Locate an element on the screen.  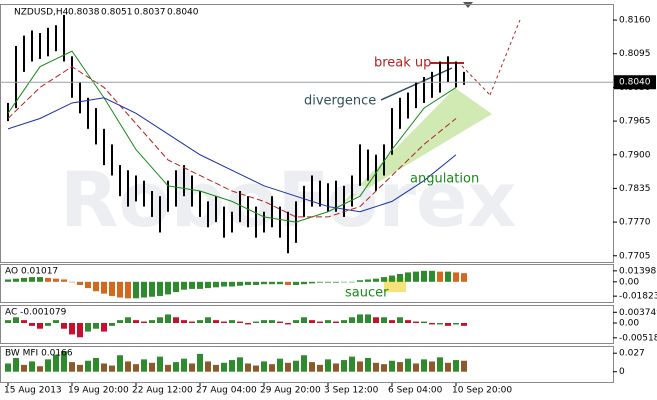
symbol: NZDUSD,H4 is located at coordinates (41, 13).